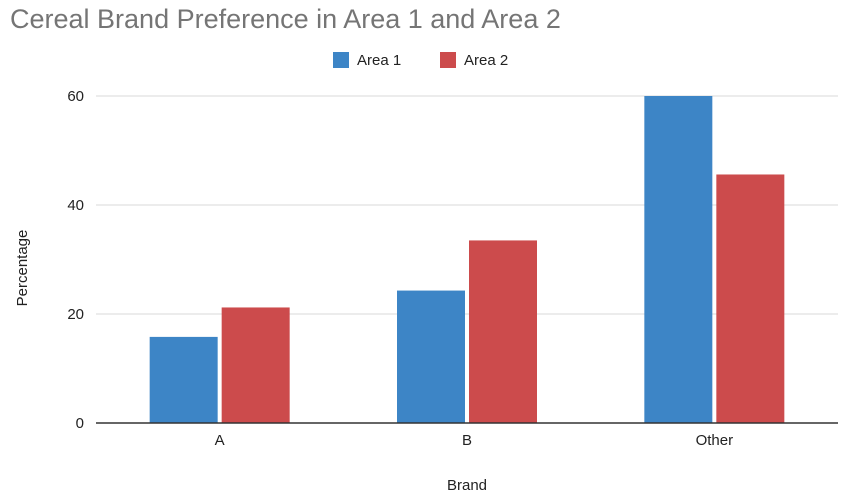 The width and height of the screenshot is (847, 500). What do you see at coordinates (255, 365) in the screenshot?
I see `bar-area-2-a` at bounding box center [255, 365].